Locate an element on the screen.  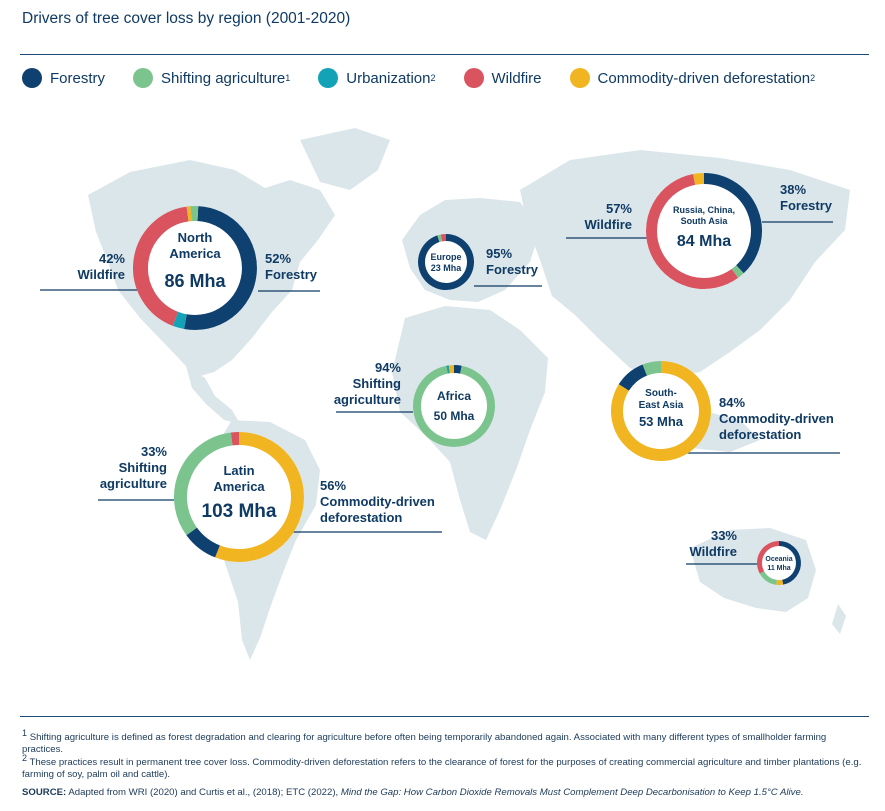
donut-segment-russia-china-south-asia-commodity-driven-deforestation is located at coordinates (699, 179).